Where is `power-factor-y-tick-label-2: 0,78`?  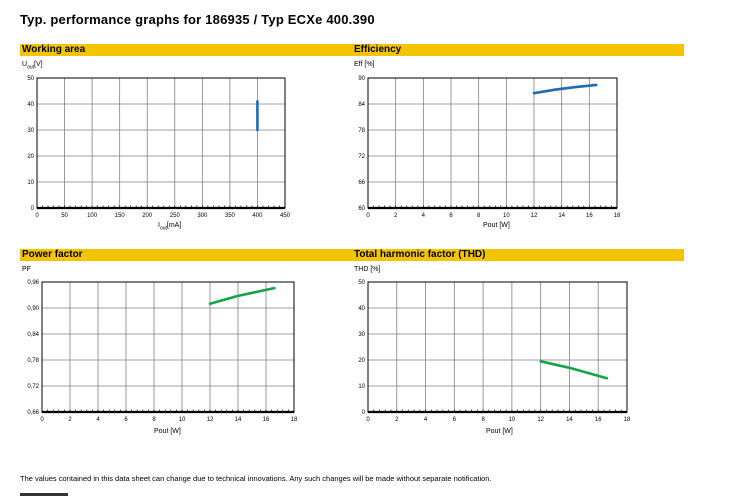
power-factor-y-tick-label-2: 0,78 is located at coordinates (33, 361).